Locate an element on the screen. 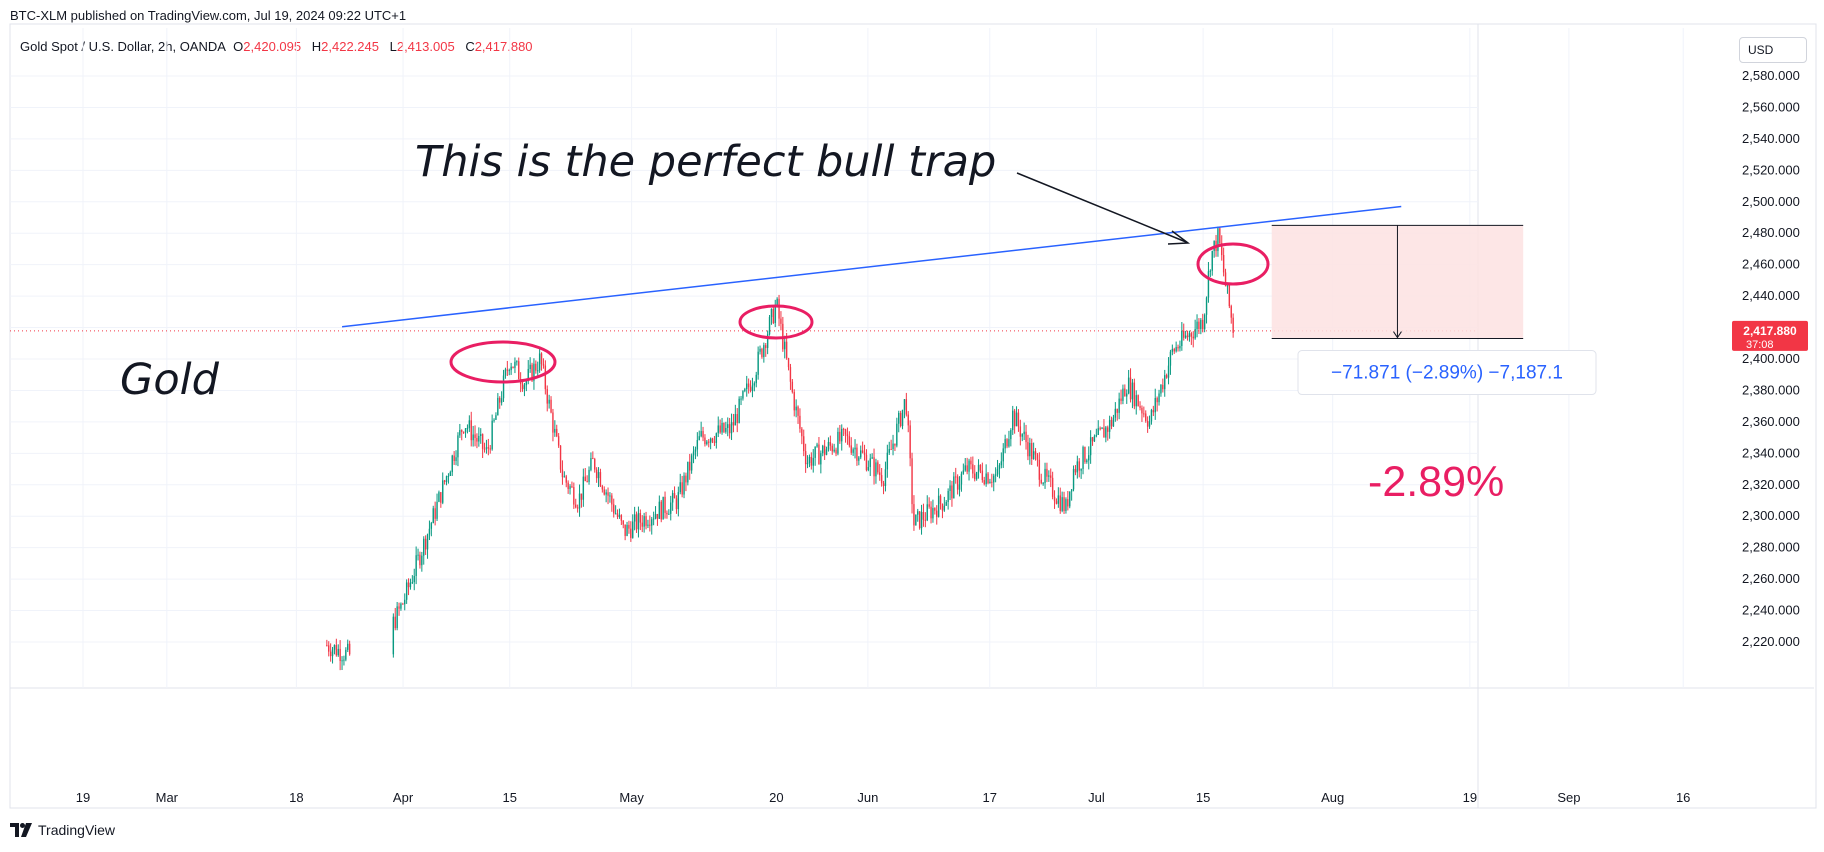 Image resolution: width=1824 pixels, height=852 pixels. x-tick-label: 19 is located at coordinates (1470, 797).